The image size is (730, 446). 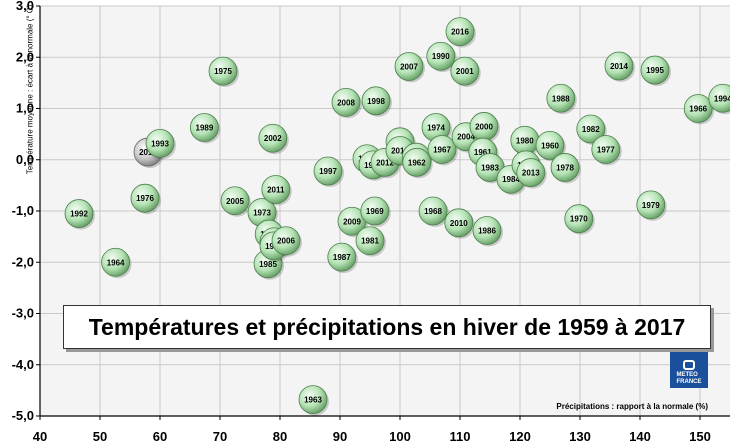 What do you see at coordinates (280, 436) in the screenshot?
I see `x-tick-label: 80` at bounding box center [280, 436].